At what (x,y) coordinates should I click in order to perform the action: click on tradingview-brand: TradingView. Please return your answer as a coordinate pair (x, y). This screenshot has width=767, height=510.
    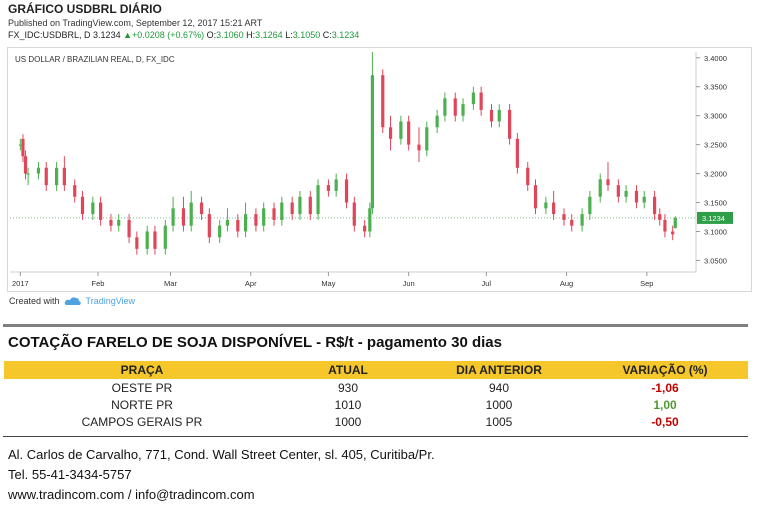
    Looking at the image, I should click on (110, 301).